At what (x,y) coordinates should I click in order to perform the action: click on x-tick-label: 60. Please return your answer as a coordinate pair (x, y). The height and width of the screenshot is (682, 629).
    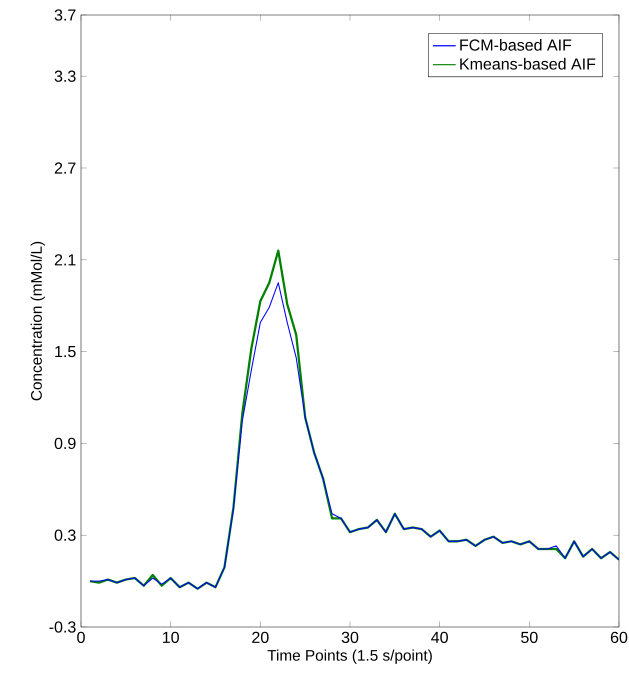
    Looking at the image, I should click on (619, 638).